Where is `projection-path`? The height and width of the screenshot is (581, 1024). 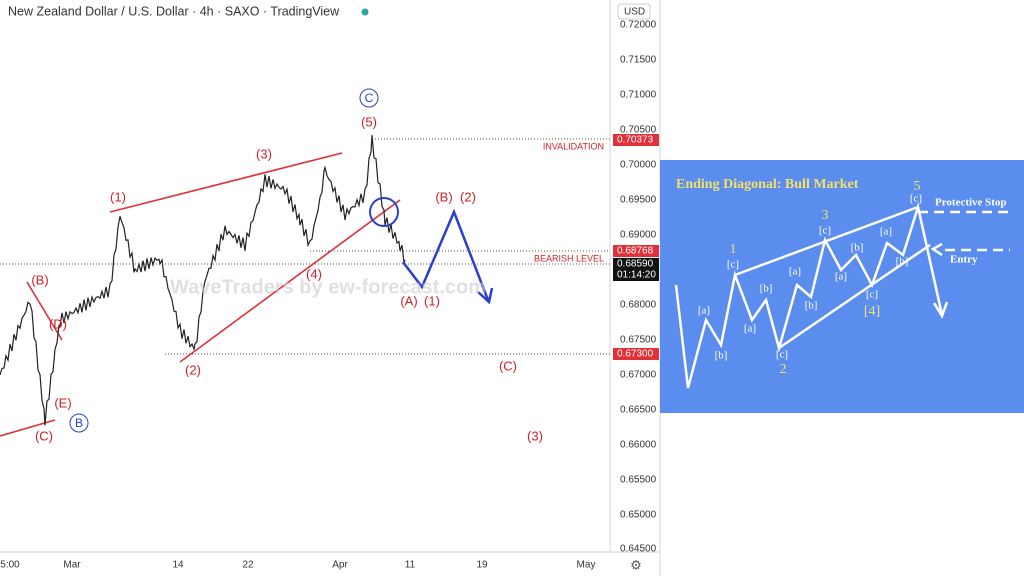 projection-path is located at coordinates (446, 254).